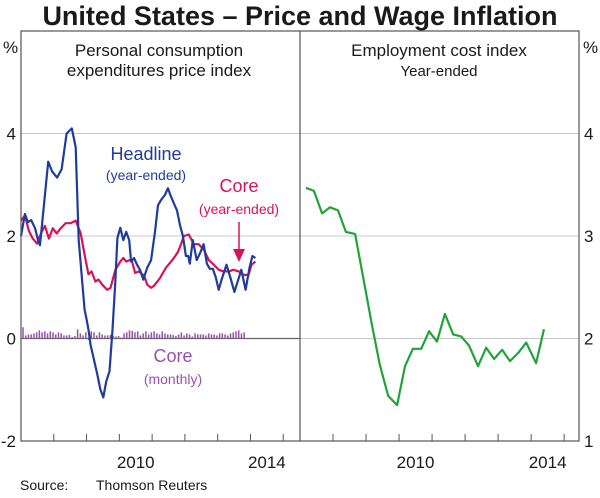 This screenshot has width=600, height=498. Describe the element at coordinates (548, 462) in the screenshot. I see `x-tick-label: 2014` at that location.